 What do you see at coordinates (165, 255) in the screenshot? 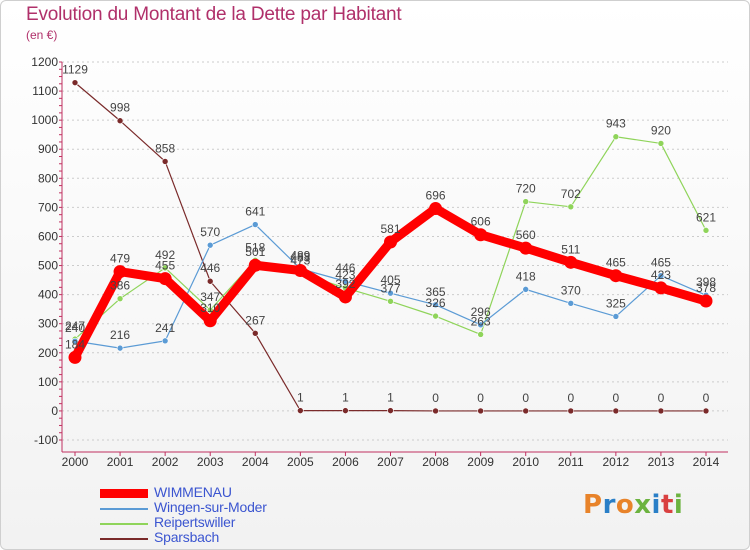
I see `data-label: 492` at bounding box center [165, 255].